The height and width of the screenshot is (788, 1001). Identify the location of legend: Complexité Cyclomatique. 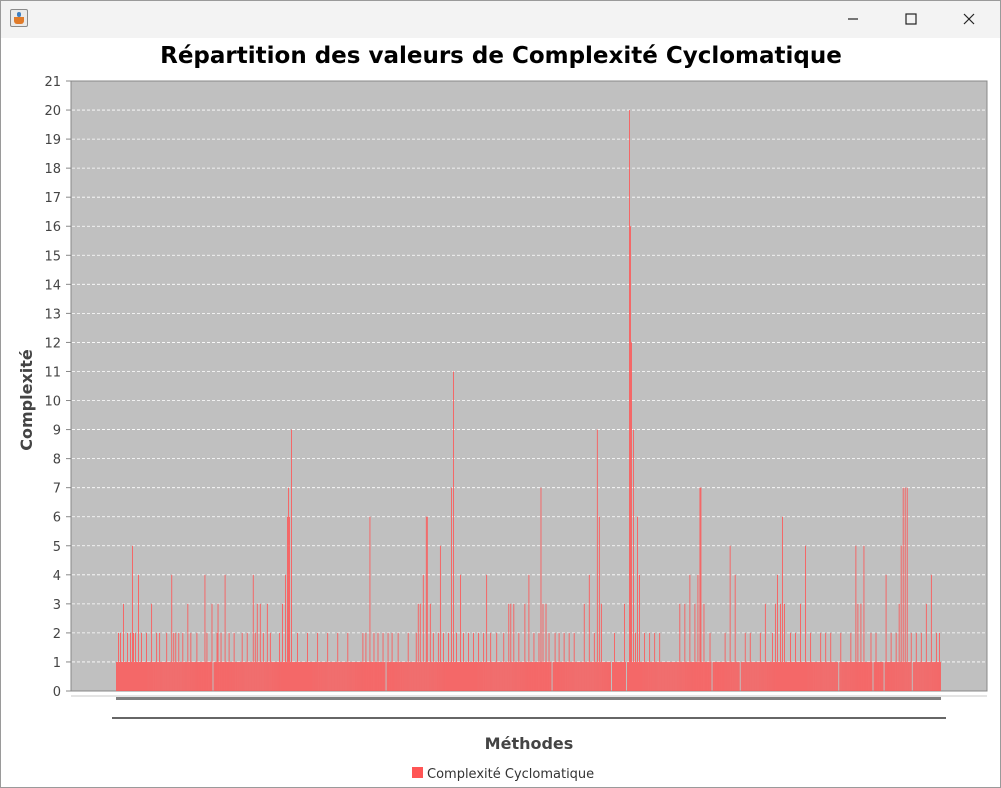
(503, 774).